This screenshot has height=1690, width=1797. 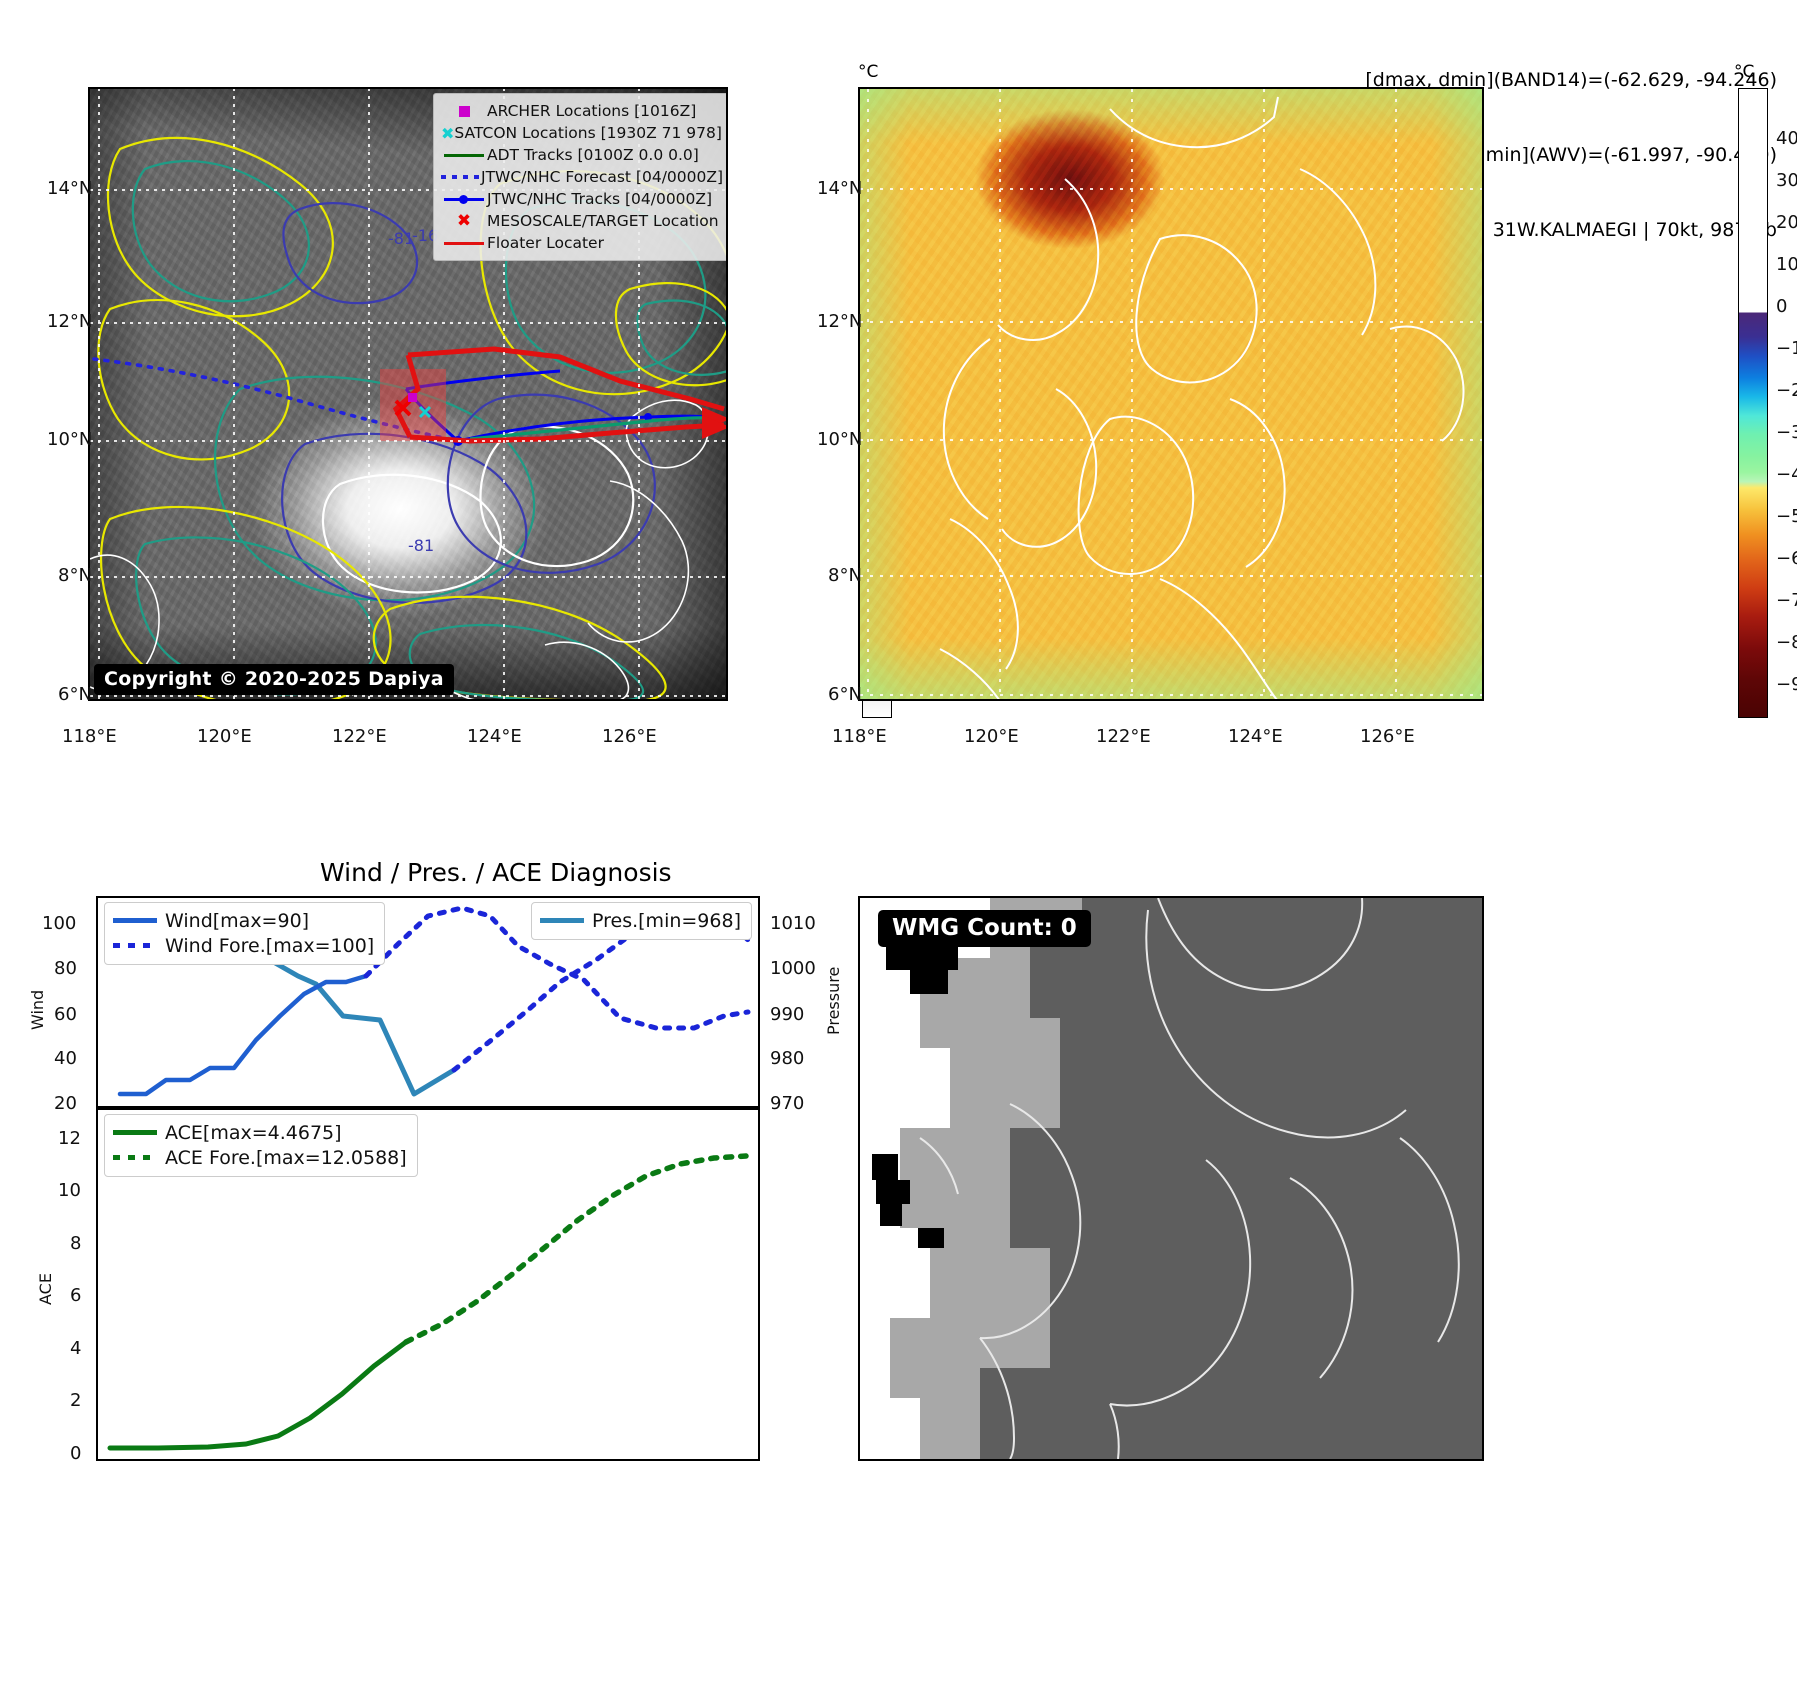 I want to click on wind-ytick: 60, so click(x=65, y=1014).